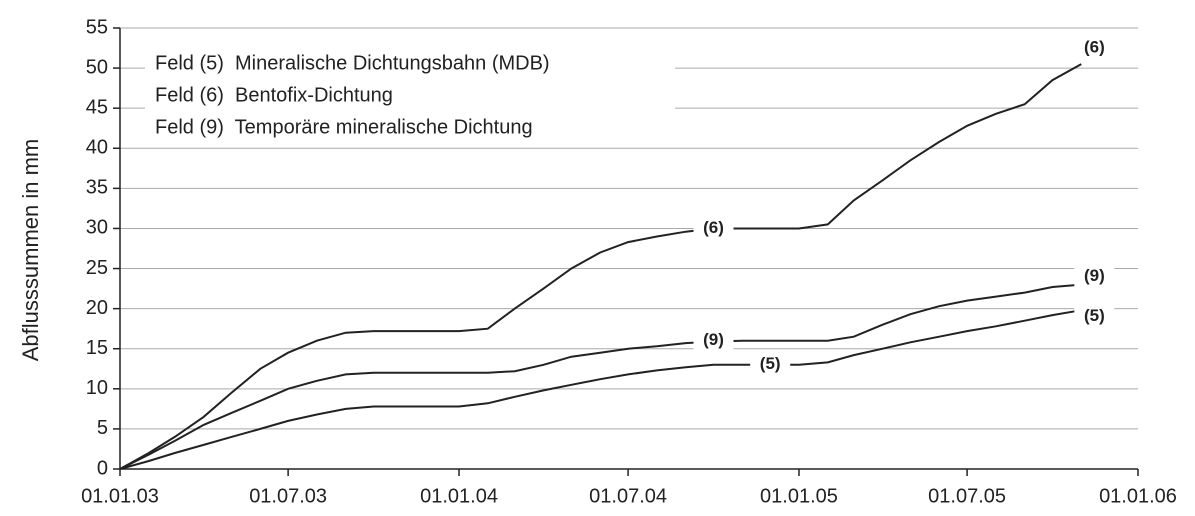 The image size is (1195, 516). Describe the element at coordinates (799, 496) in the screenshot. I see `x-tick-label: 01.01.05` at that location.